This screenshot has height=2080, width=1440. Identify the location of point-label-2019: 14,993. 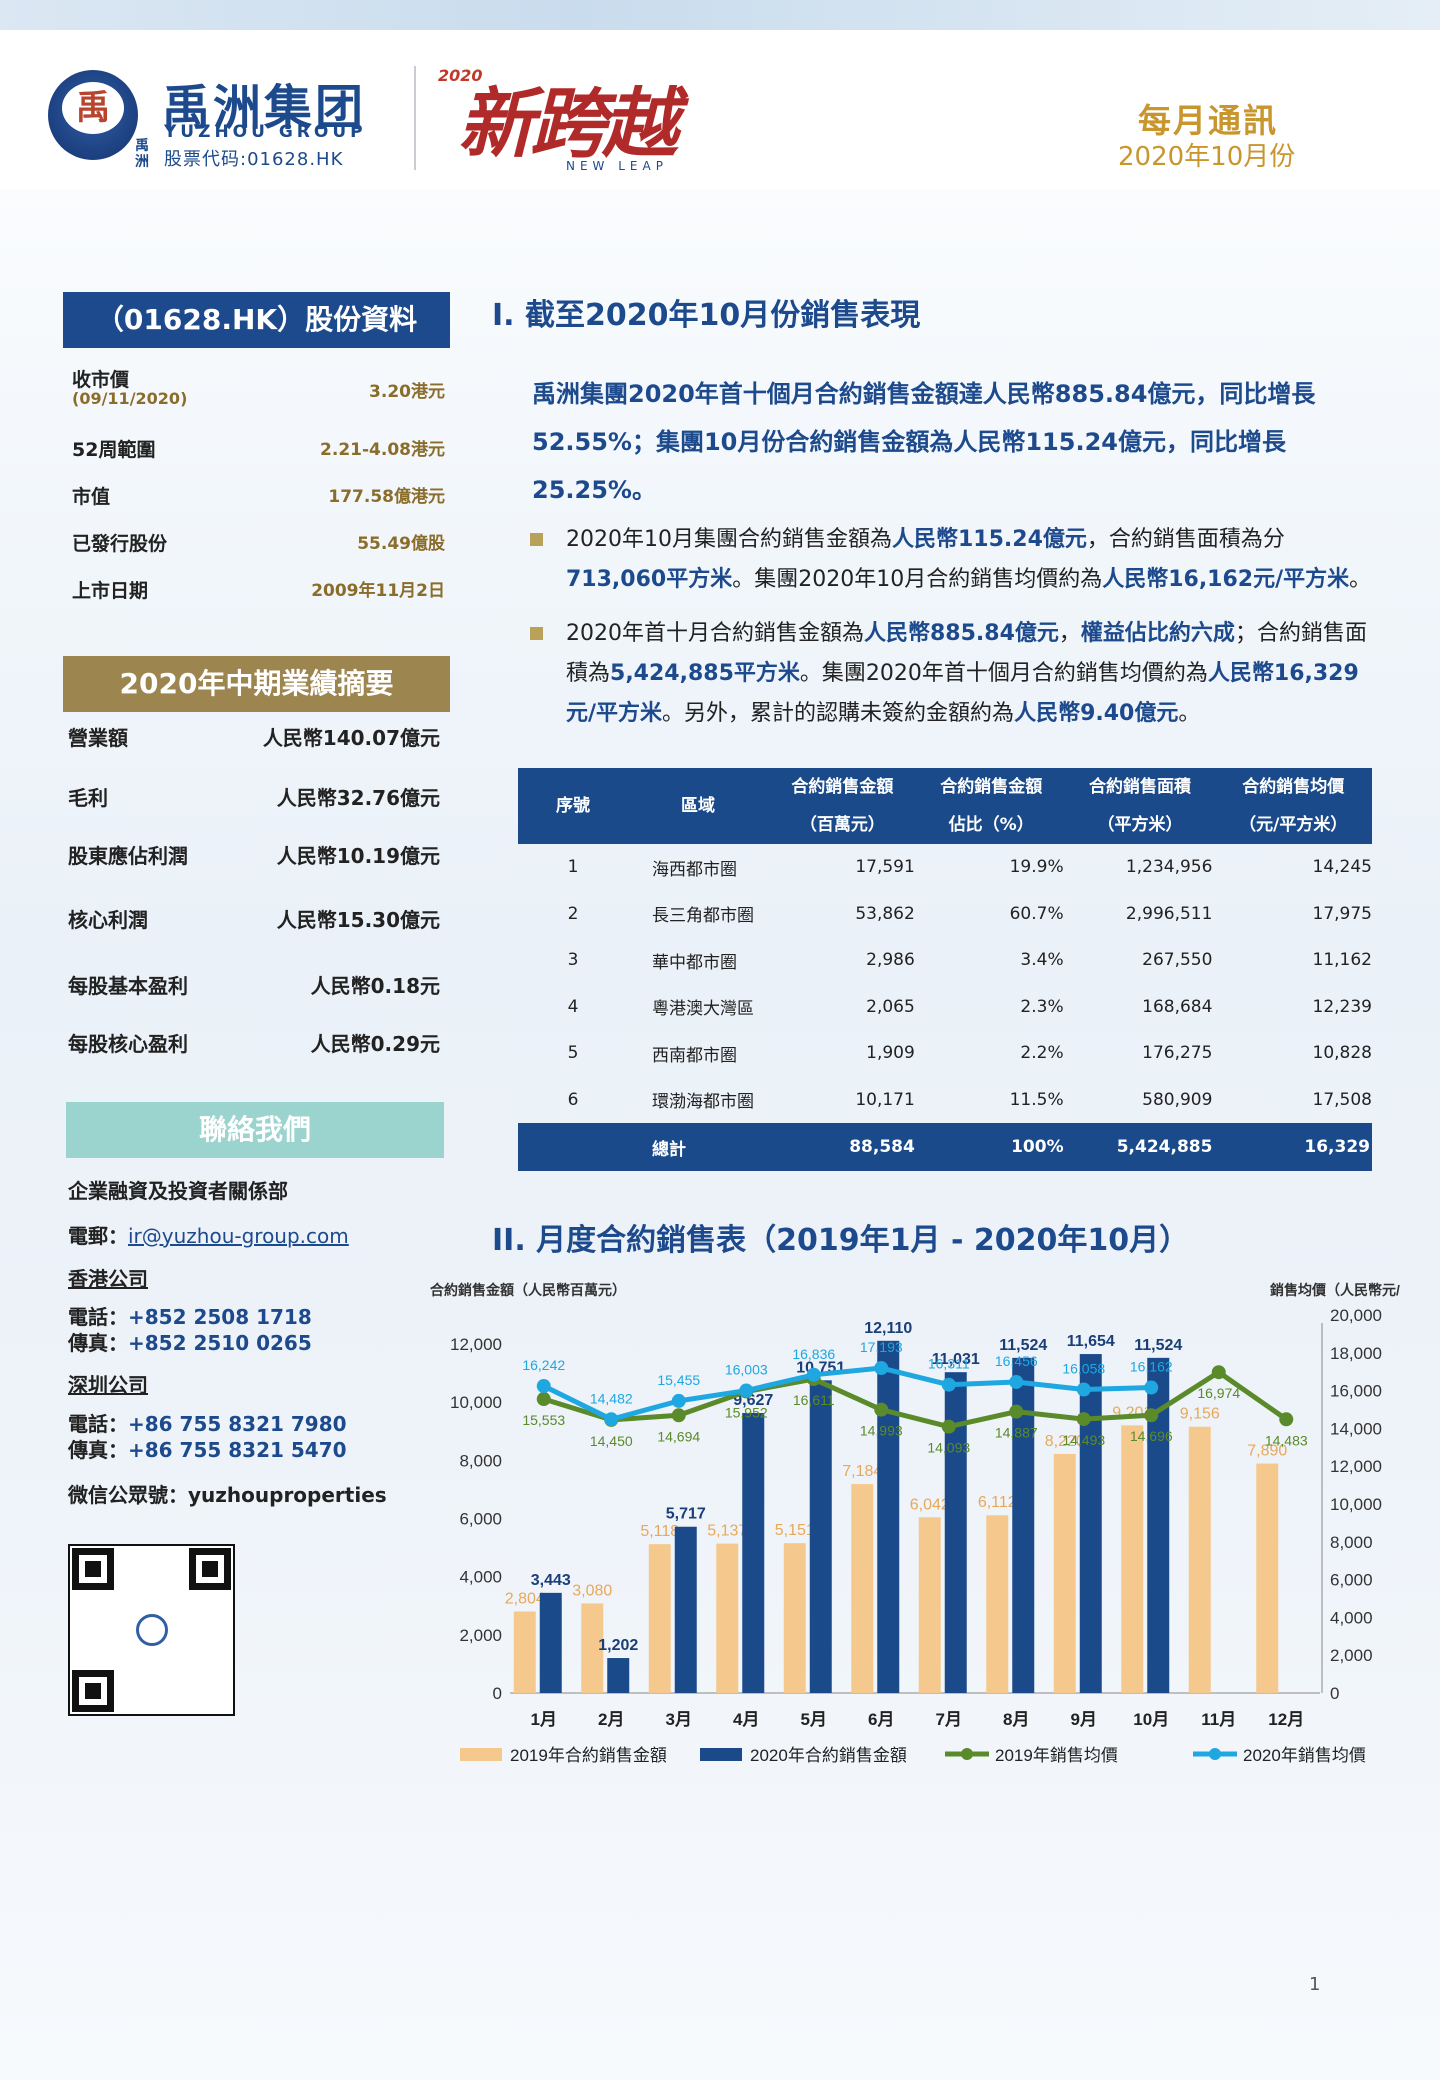
(881, 1431).